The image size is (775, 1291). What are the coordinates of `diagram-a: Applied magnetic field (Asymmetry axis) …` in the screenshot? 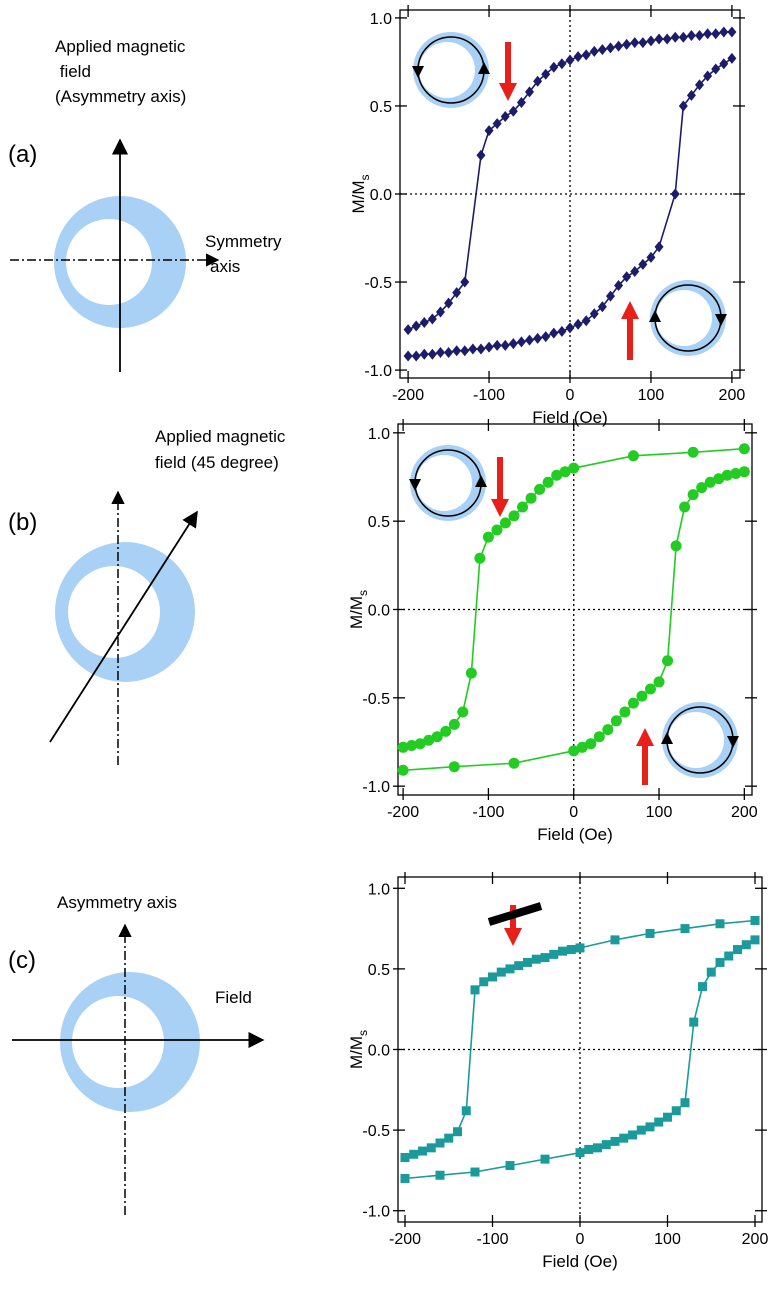 It's located at (145, 204).